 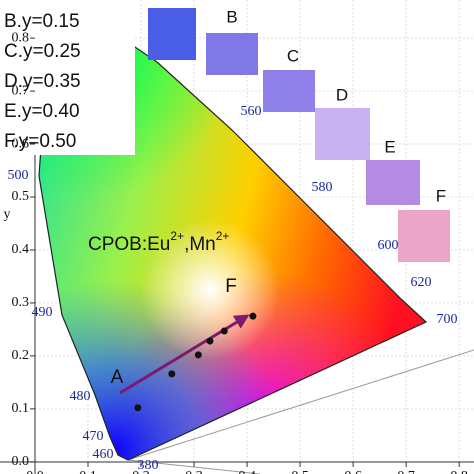 I want to click on photo-label: F, so click(x=441, y=195).